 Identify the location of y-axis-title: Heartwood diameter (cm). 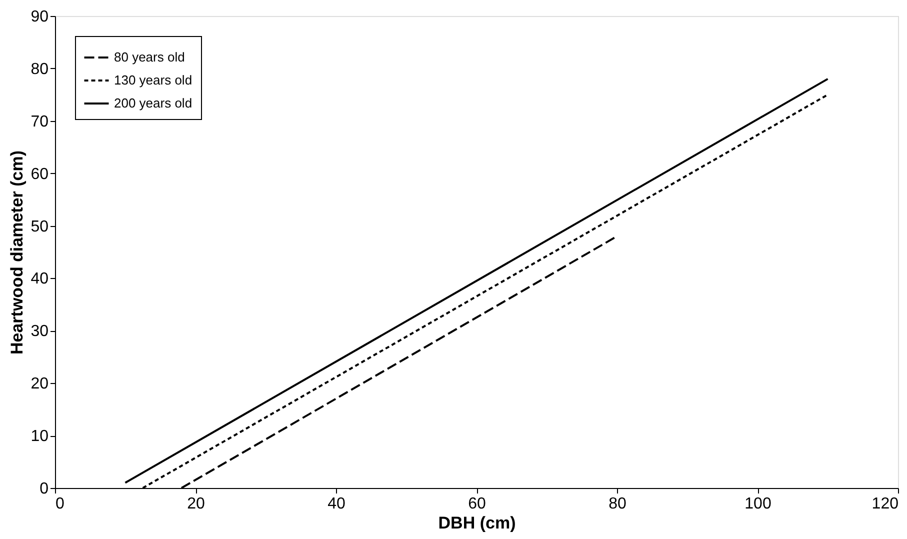
(17, 252).